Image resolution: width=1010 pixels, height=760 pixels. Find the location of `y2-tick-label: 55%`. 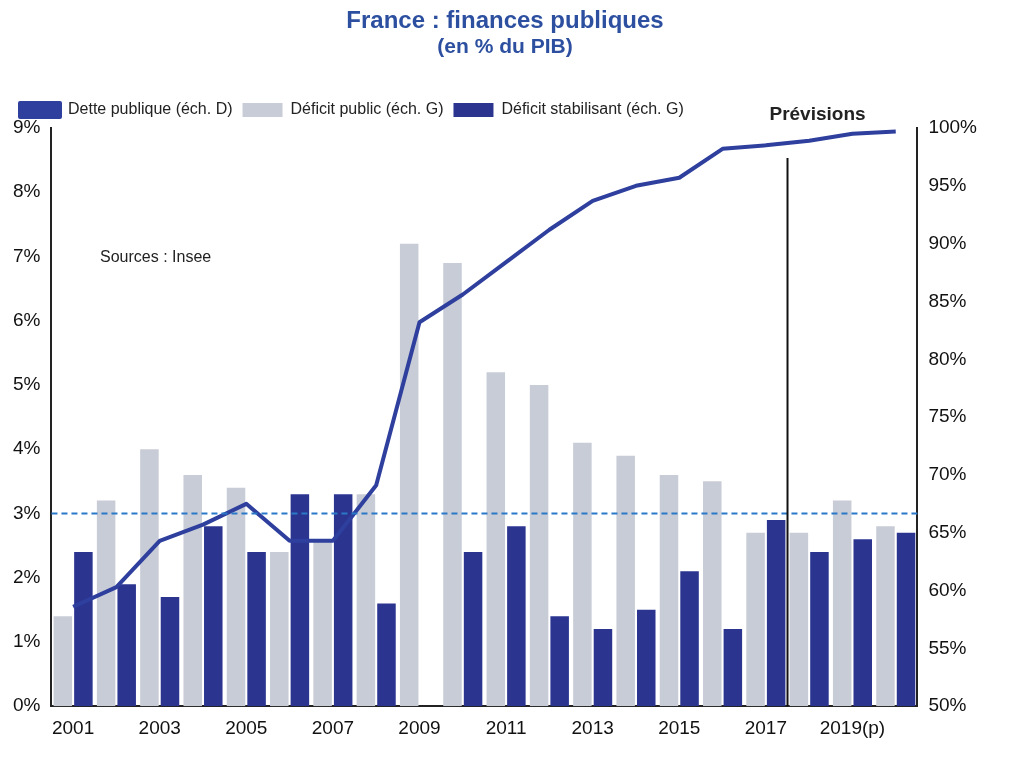

y2-tick-label: 55% is located at coordinates (947, 647).